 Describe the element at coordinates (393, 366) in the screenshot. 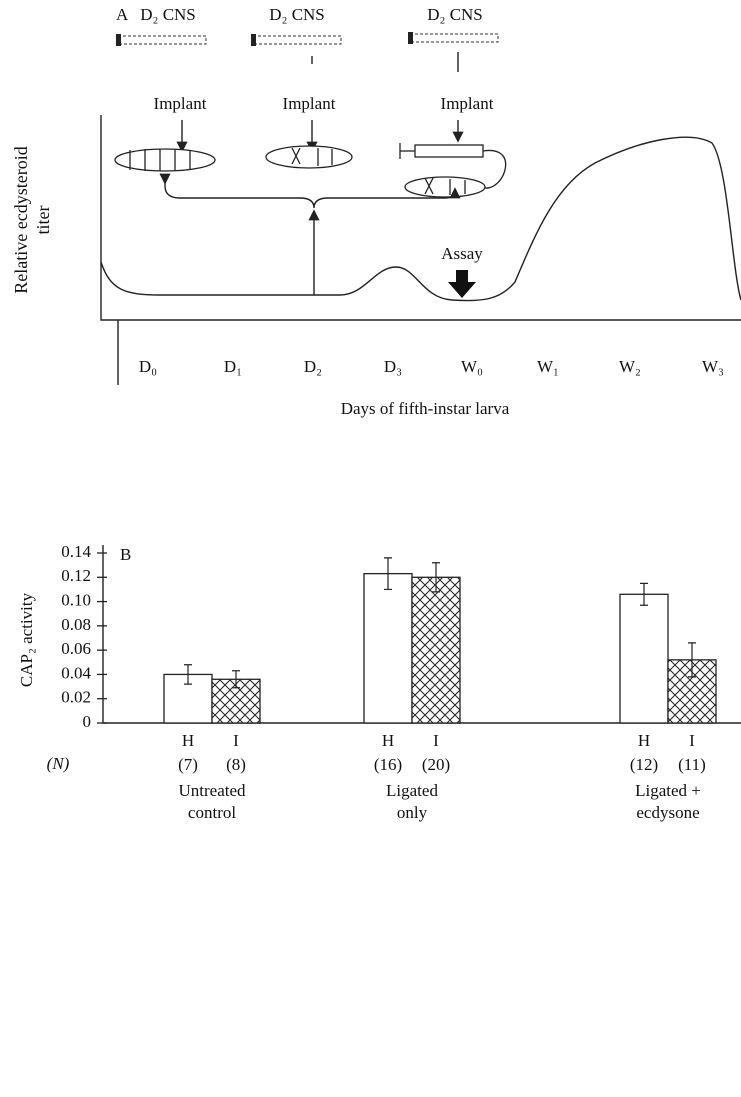

I see `x-category-label: D₃` at that location.